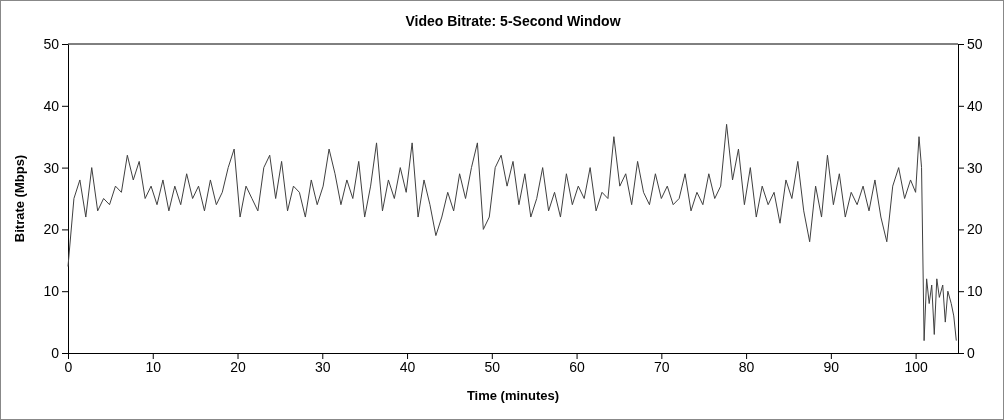 The width and height of the screenshot is (1004, 420). Describe the element at coordinates (746, 366) in the screenshot. I see `x-tick-label: 80` at that location.